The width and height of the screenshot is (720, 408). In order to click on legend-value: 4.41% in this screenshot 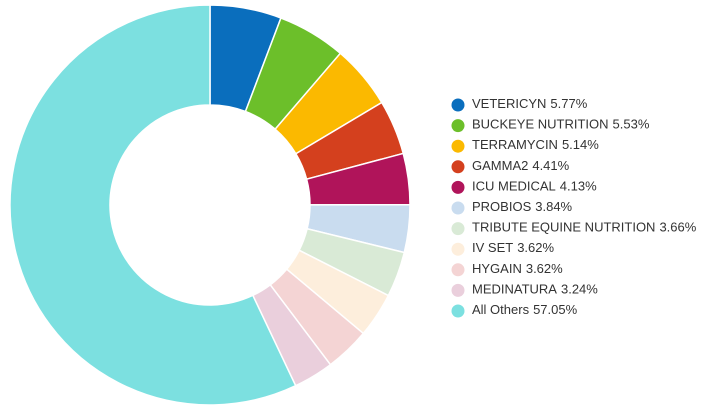, I will do `click(550, 165)`.